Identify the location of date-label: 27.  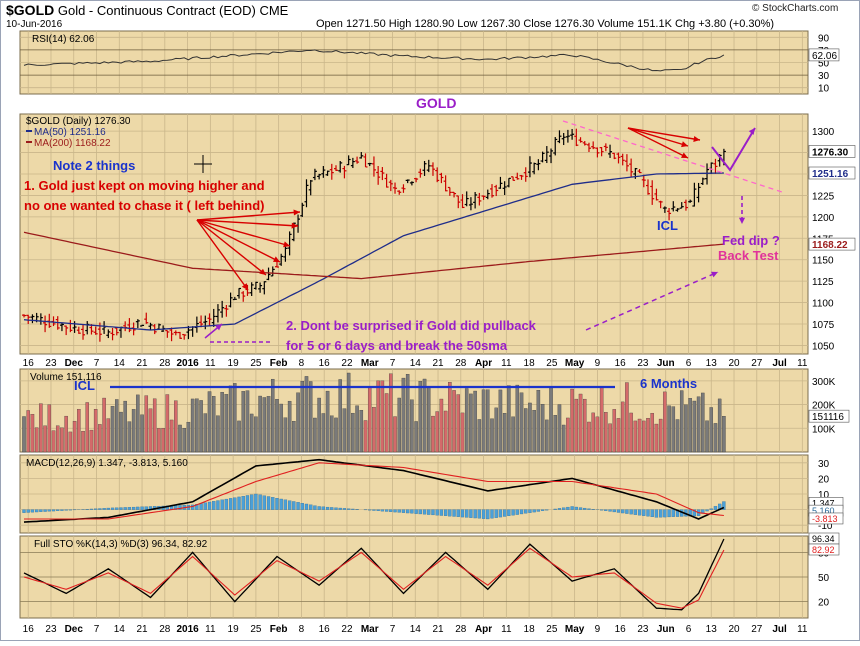
(757, 363).